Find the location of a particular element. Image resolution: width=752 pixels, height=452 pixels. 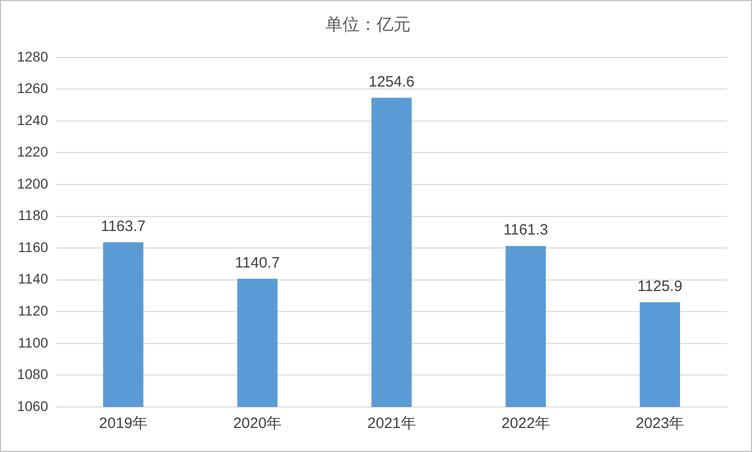

x-tick-label: 2022年 is located at coordinates (526, 423).